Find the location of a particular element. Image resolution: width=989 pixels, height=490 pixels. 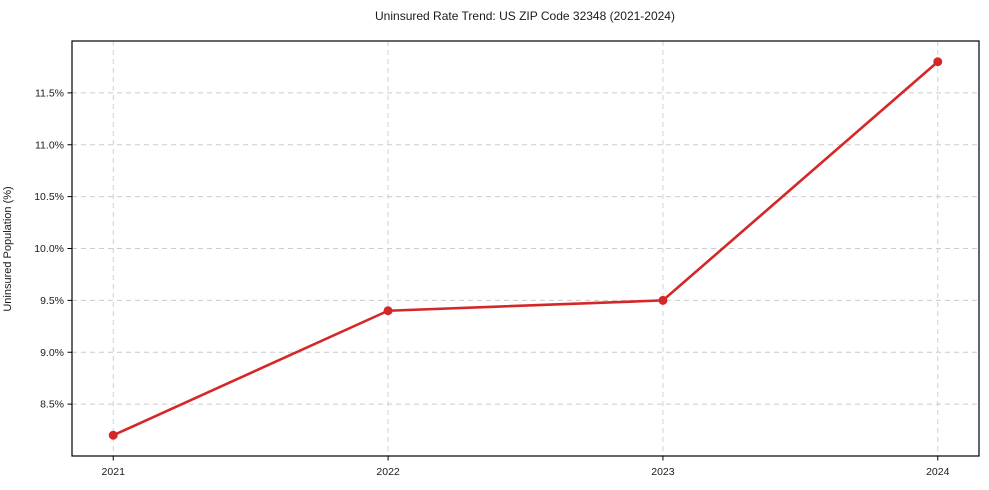

y-axis-label: Uninsured Population (%) is located at coordinates (8, 248).